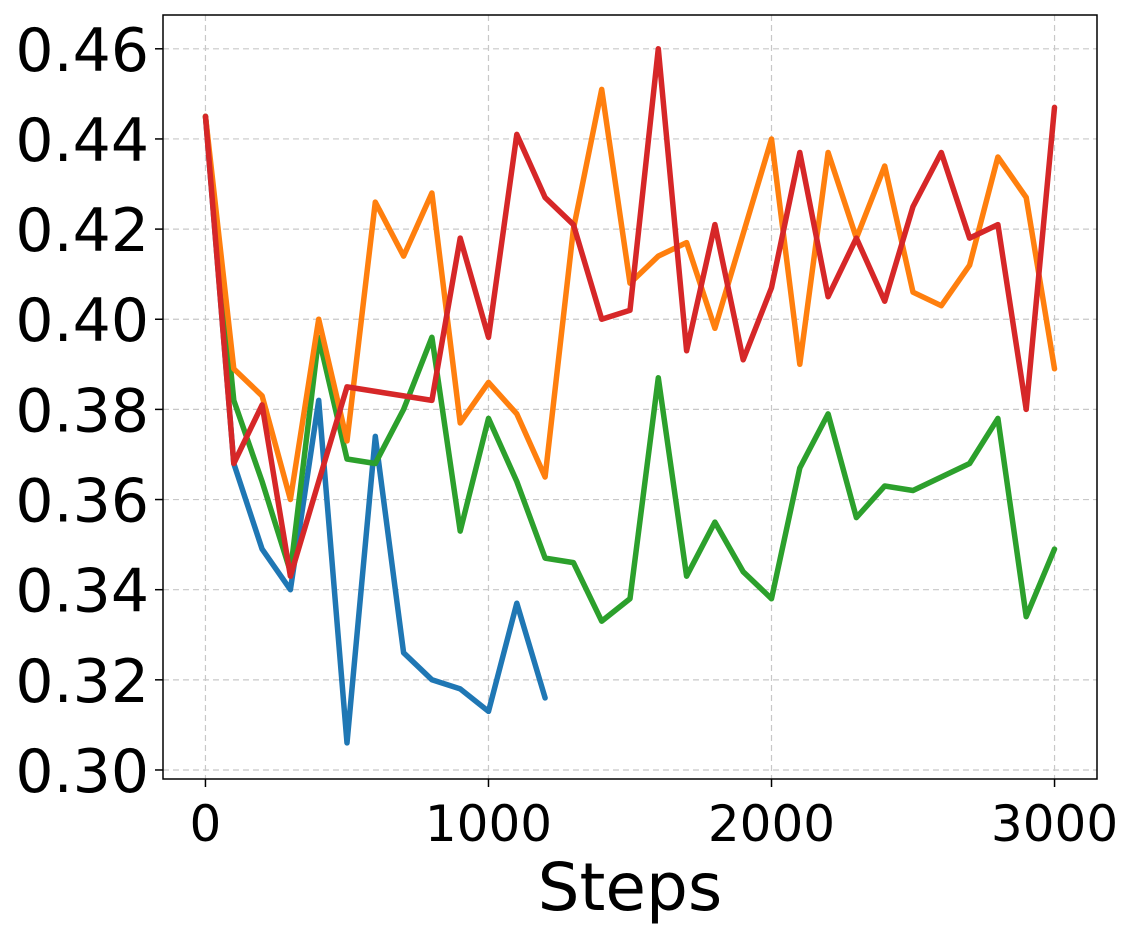 This screenshot has height=939, width=1141. Describe the element at coordinates (82, 592) in the screenshot. I see `y-tick-label: 0.34` at that location.